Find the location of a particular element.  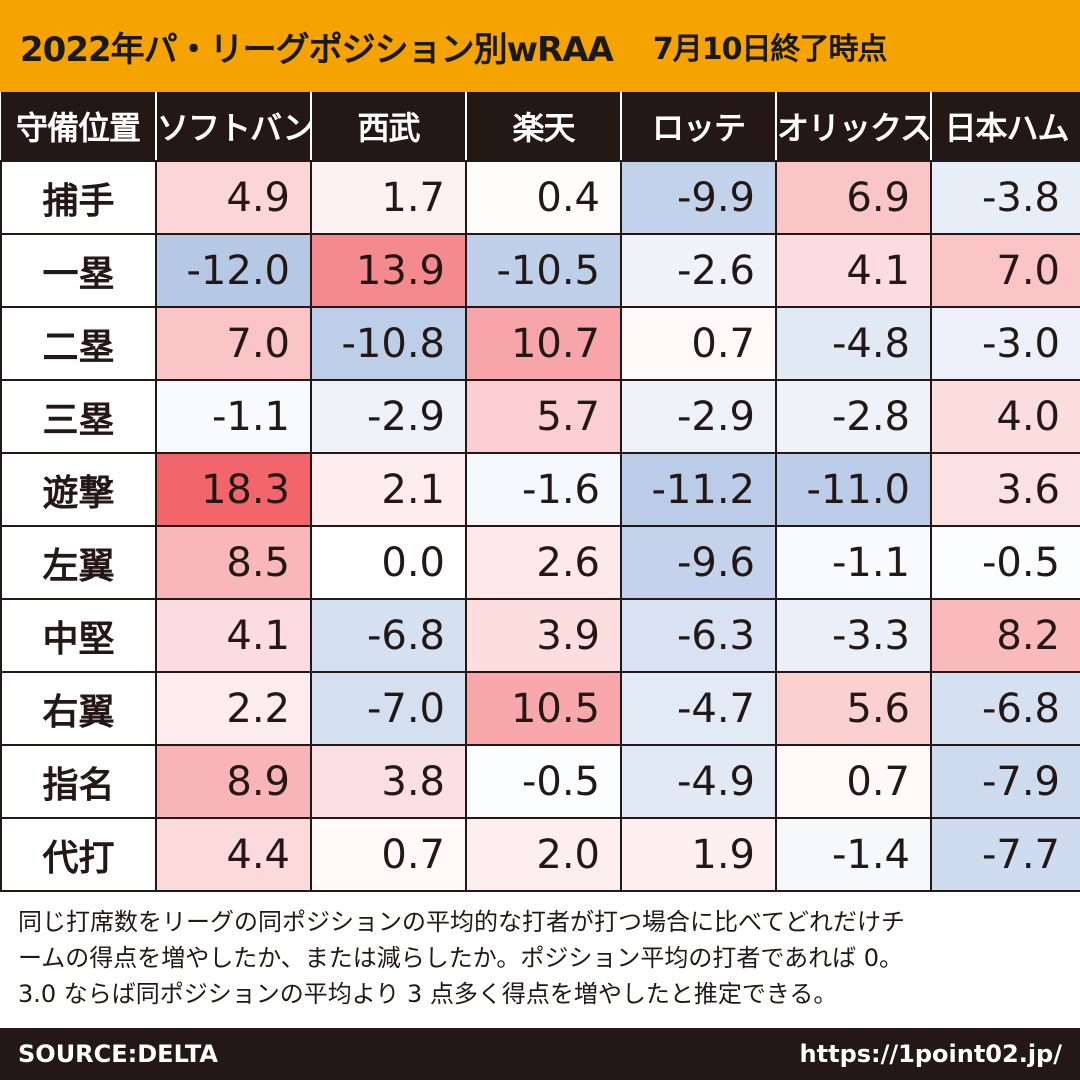

source-url: https://1point02.jp/ is located at coordinates (930, 1054).